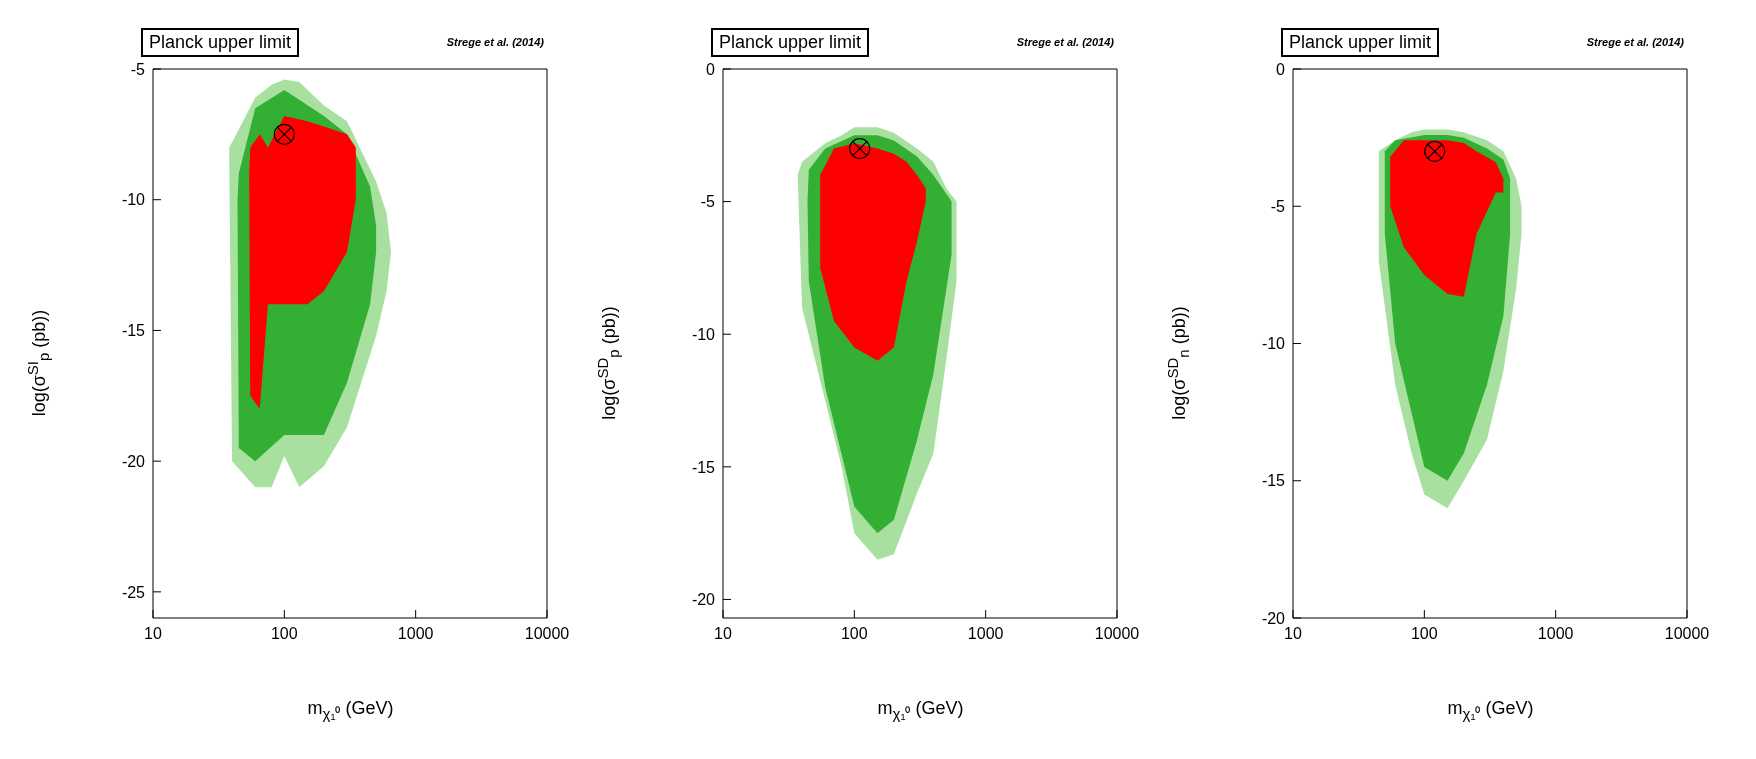 This screenshot has height=759, width=1756. Describe the element at coordinates (133, 592) in the screenshot. I see `y-tick-label: -25` at that location.